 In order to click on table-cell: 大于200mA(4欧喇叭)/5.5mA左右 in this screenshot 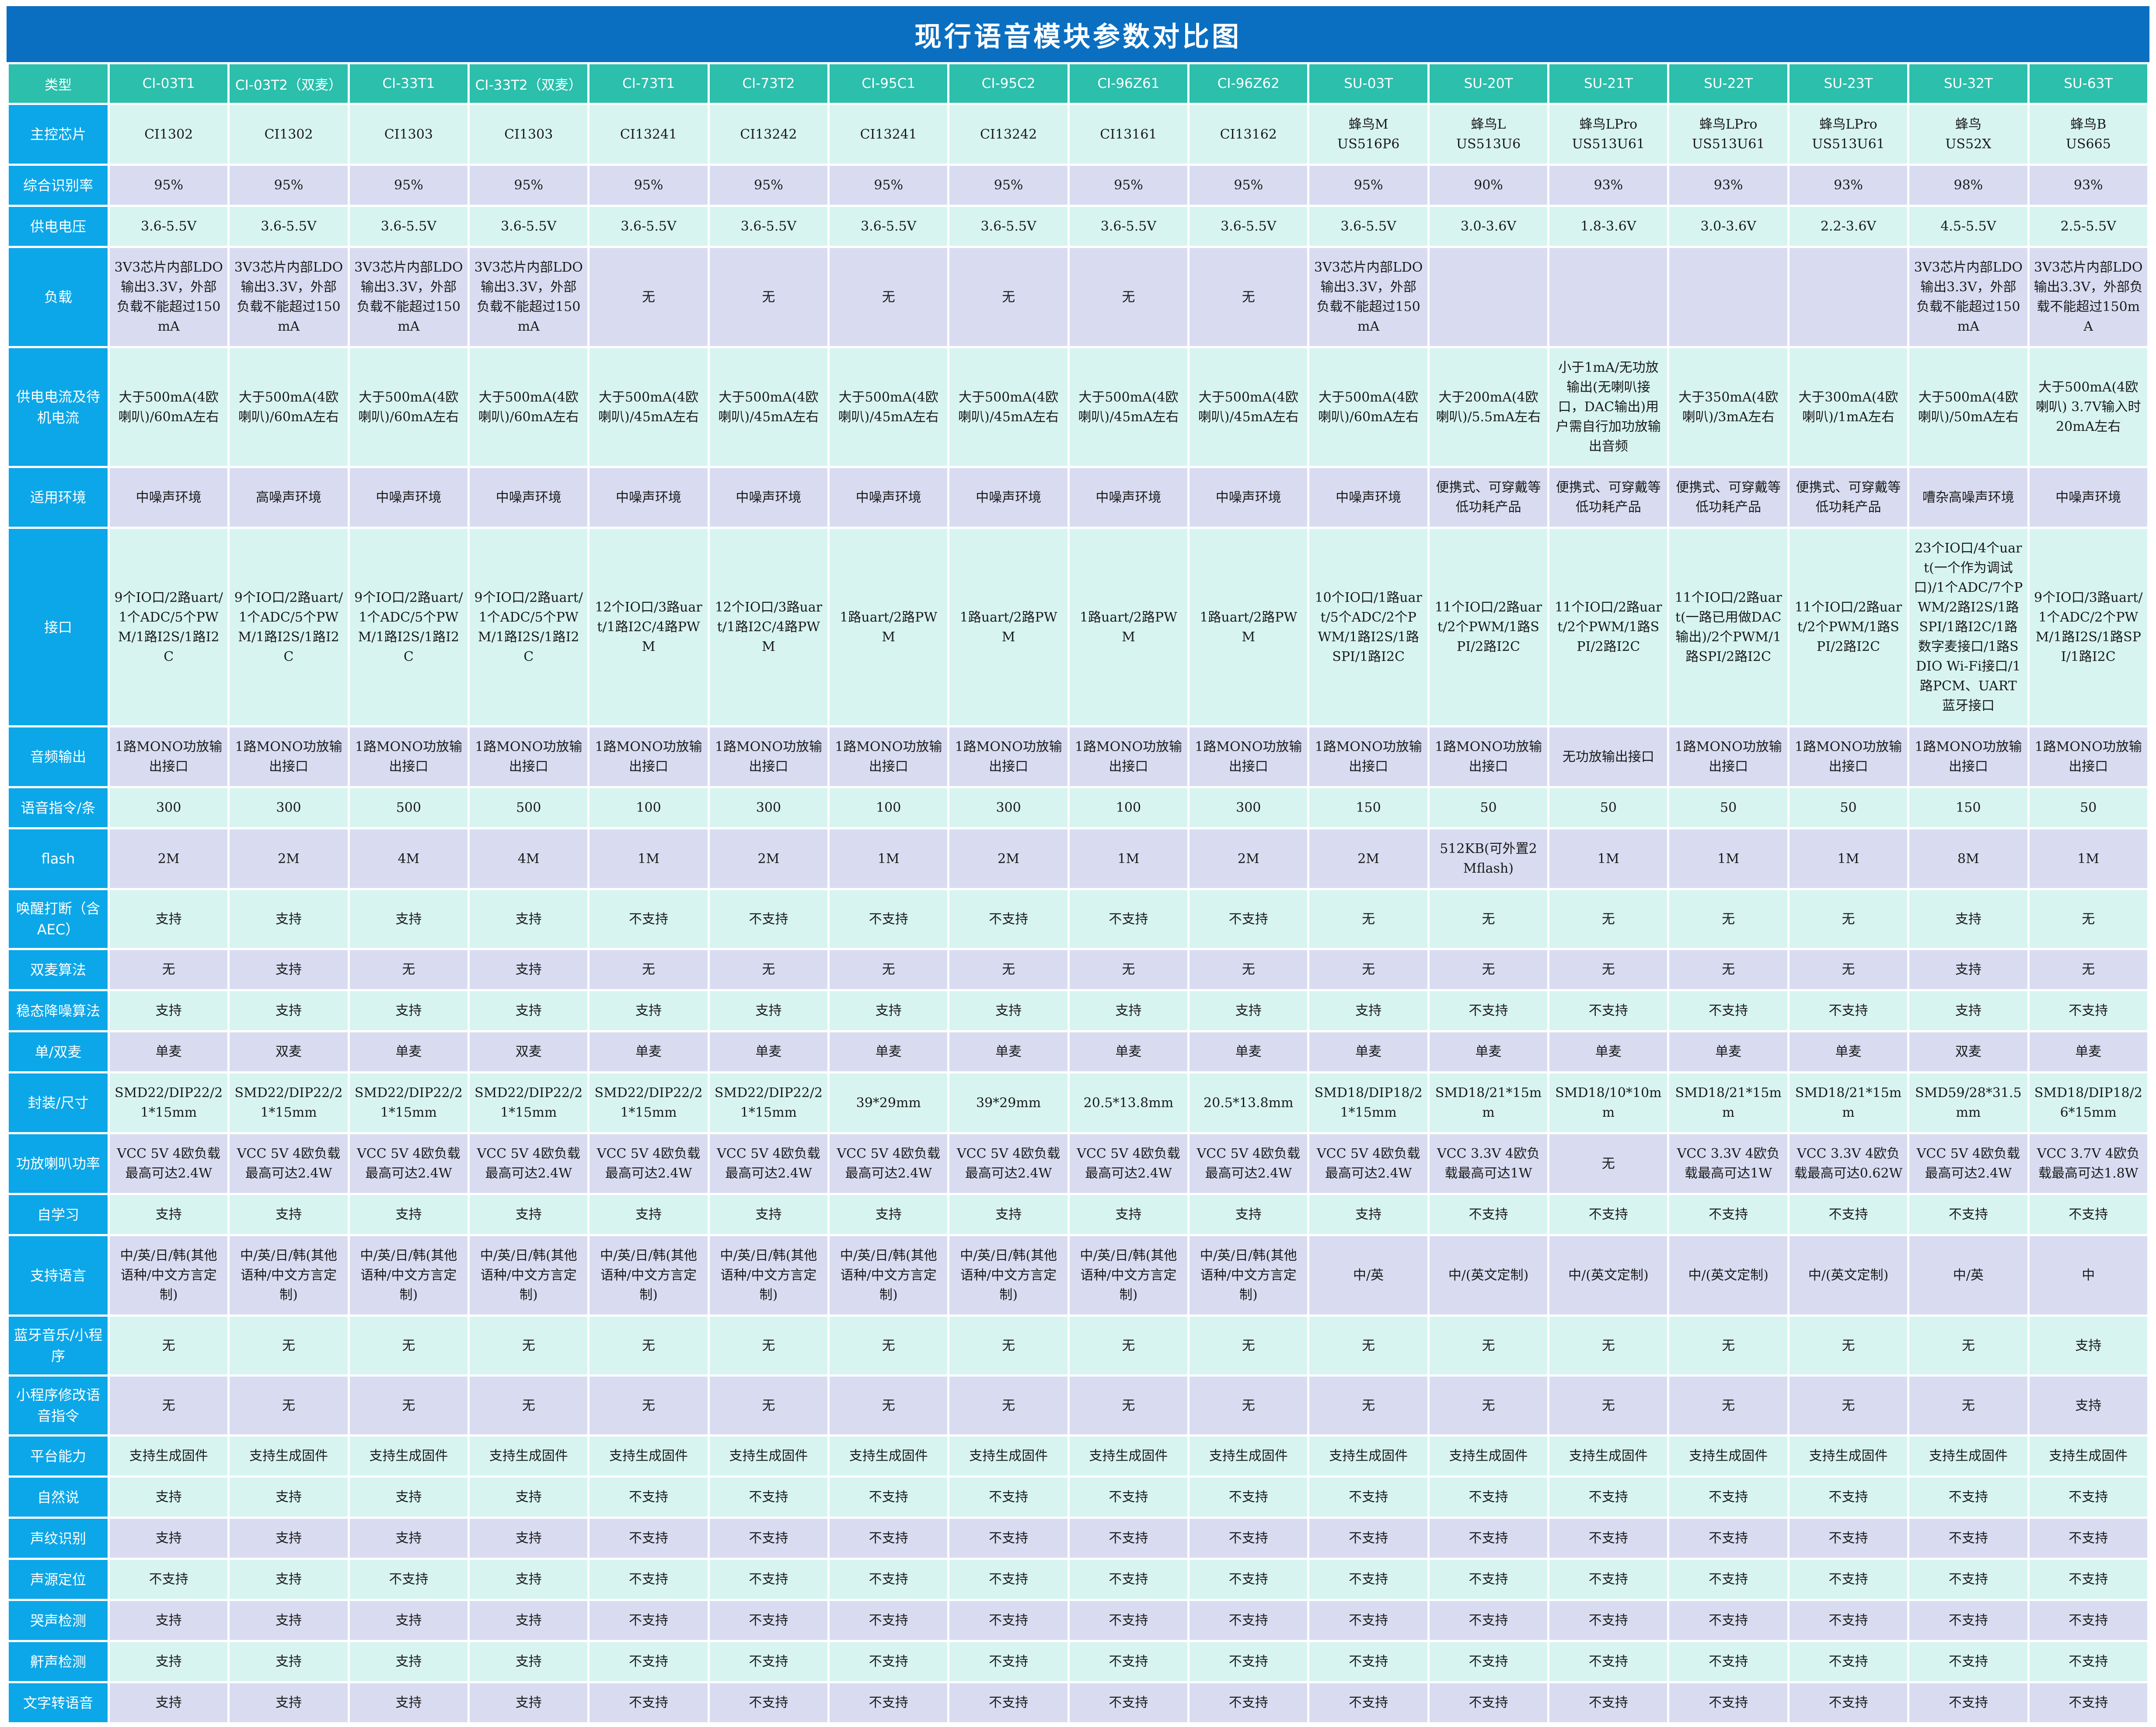, I will do `click(1489, 407)`.